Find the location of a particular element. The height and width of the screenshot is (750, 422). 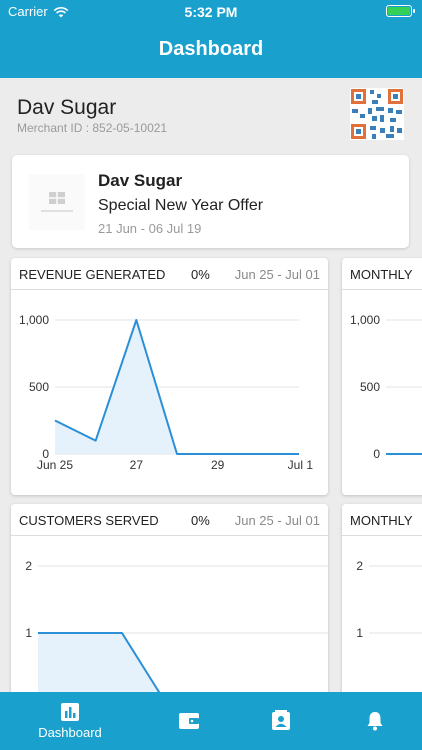

status-left: Carrier is located at coordinates (38, 11).